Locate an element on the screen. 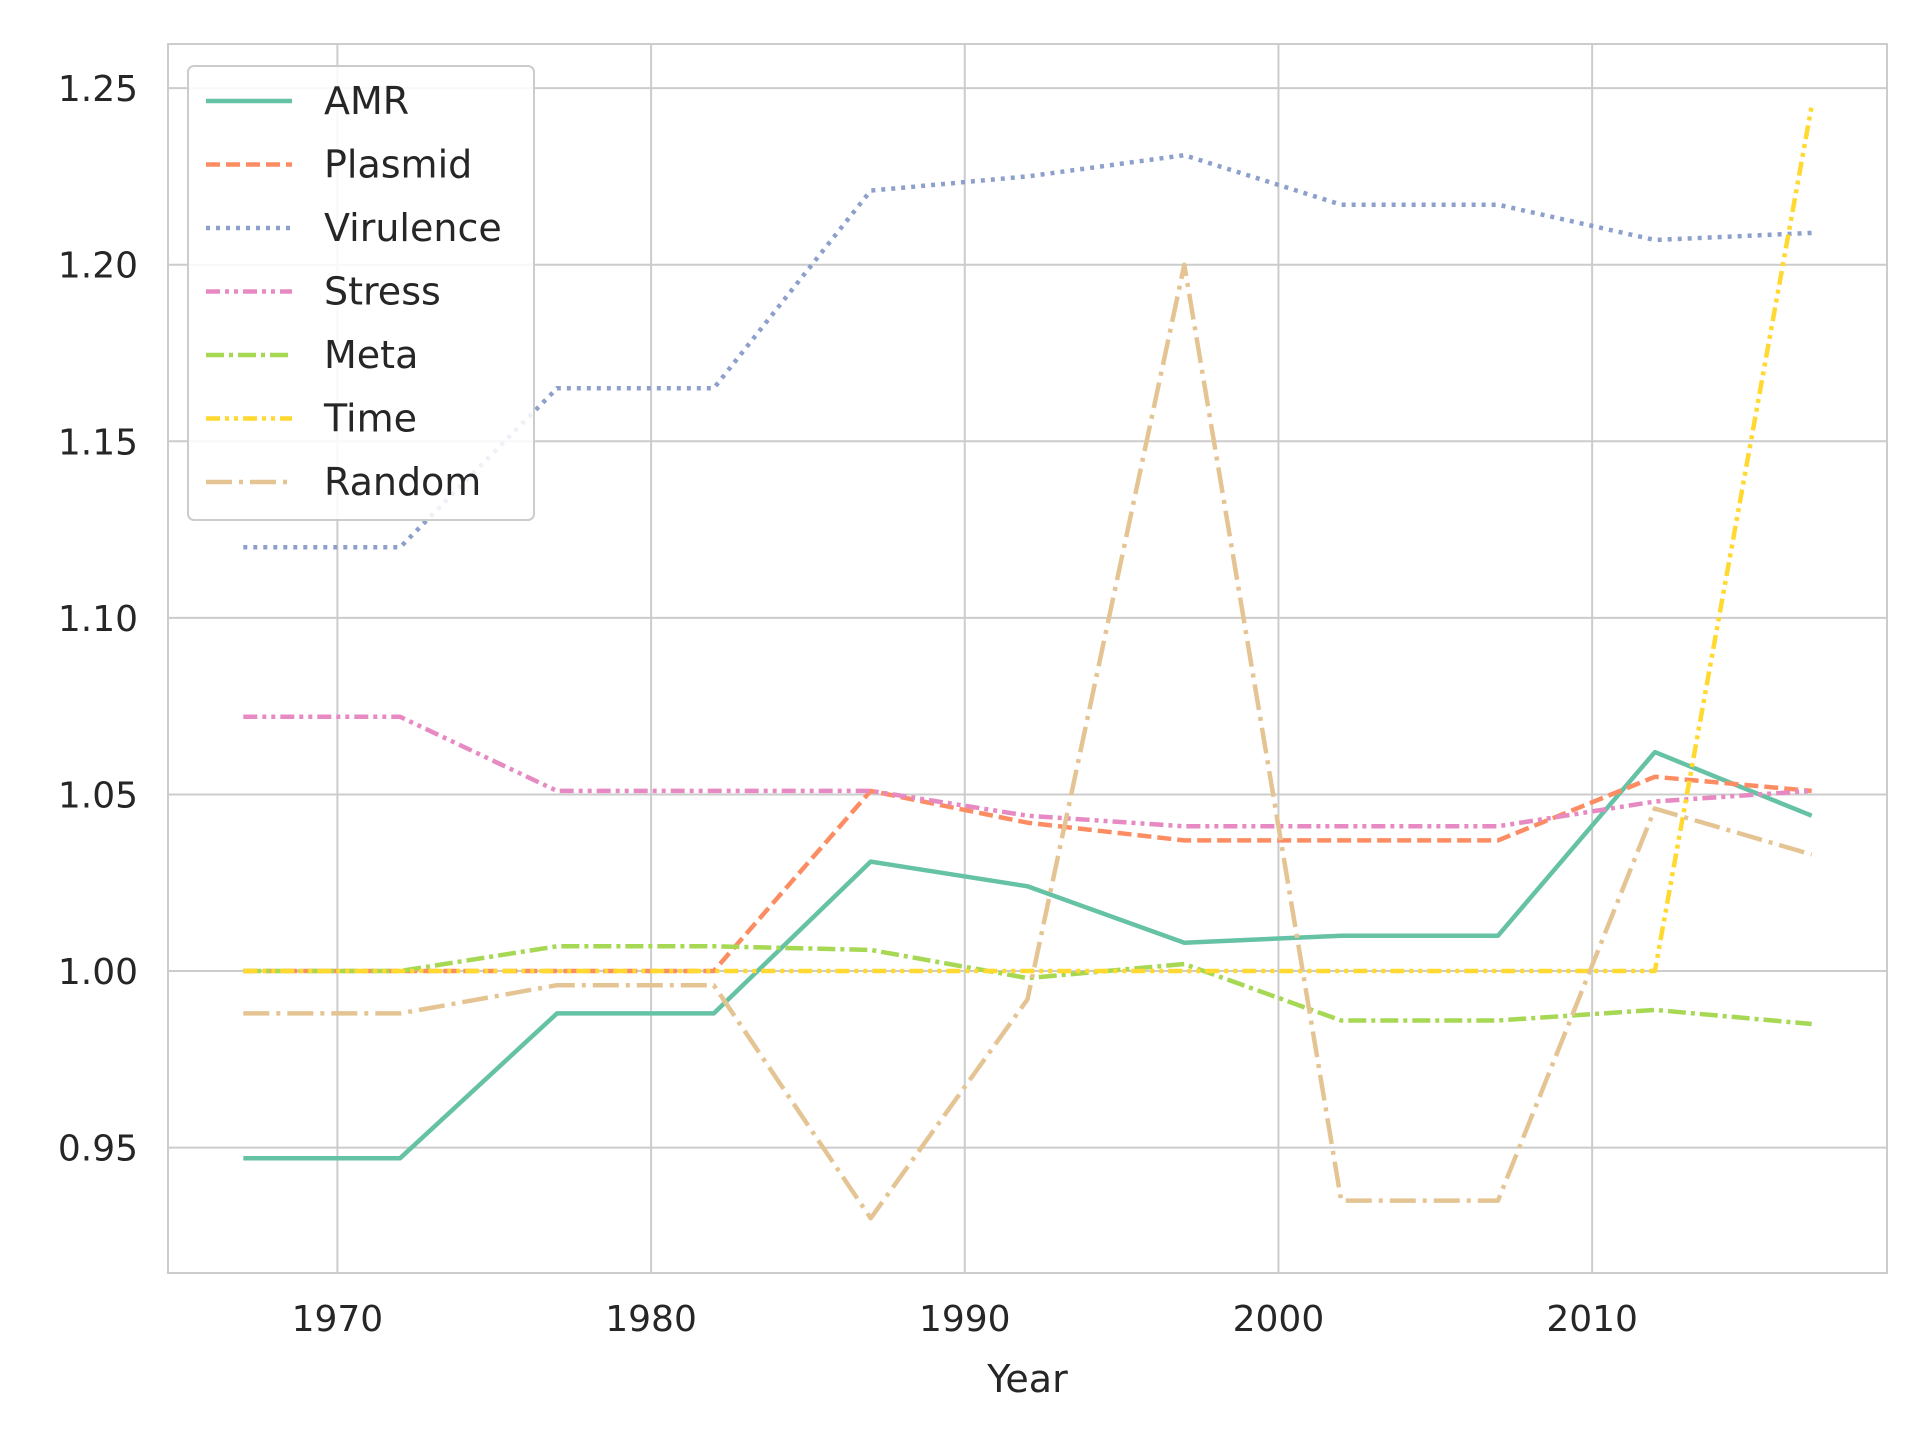  legend-label-random: Random is located at coordinates (402, 482).